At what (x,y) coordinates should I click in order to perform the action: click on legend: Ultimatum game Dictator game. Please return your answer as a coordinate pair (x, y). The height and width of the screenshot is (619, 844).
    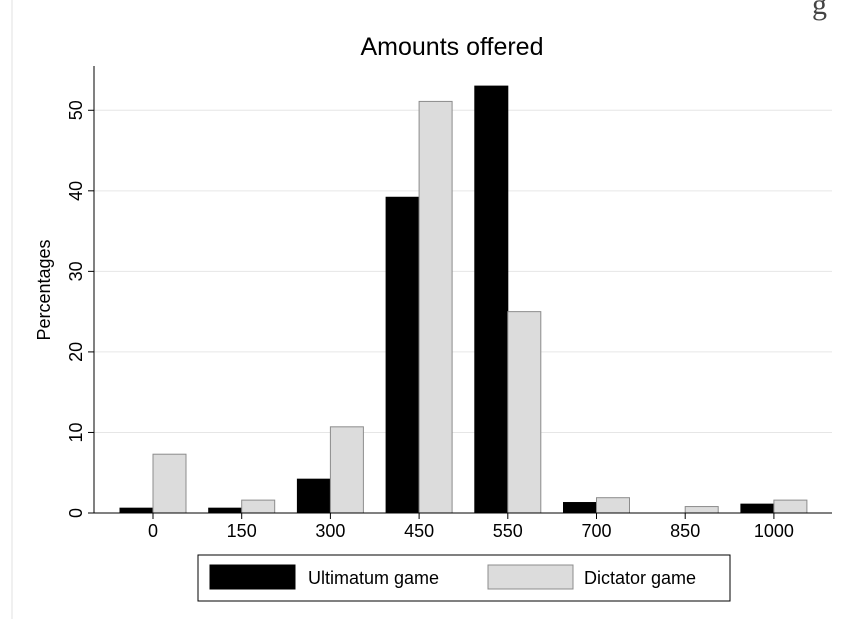
    Looking at the image, I should click on (464, 578).